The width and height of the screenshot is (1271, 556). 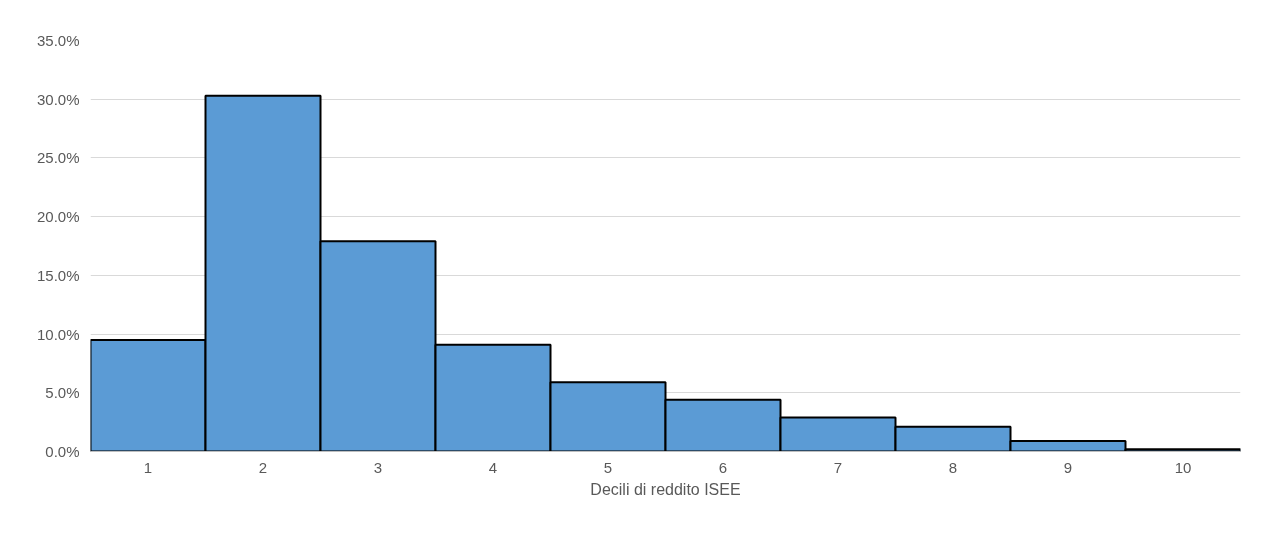 What do you see at coordinates (953, 467) in the screenshot?
I see `x-tick-label: 8` at bounding box center [953, 467].